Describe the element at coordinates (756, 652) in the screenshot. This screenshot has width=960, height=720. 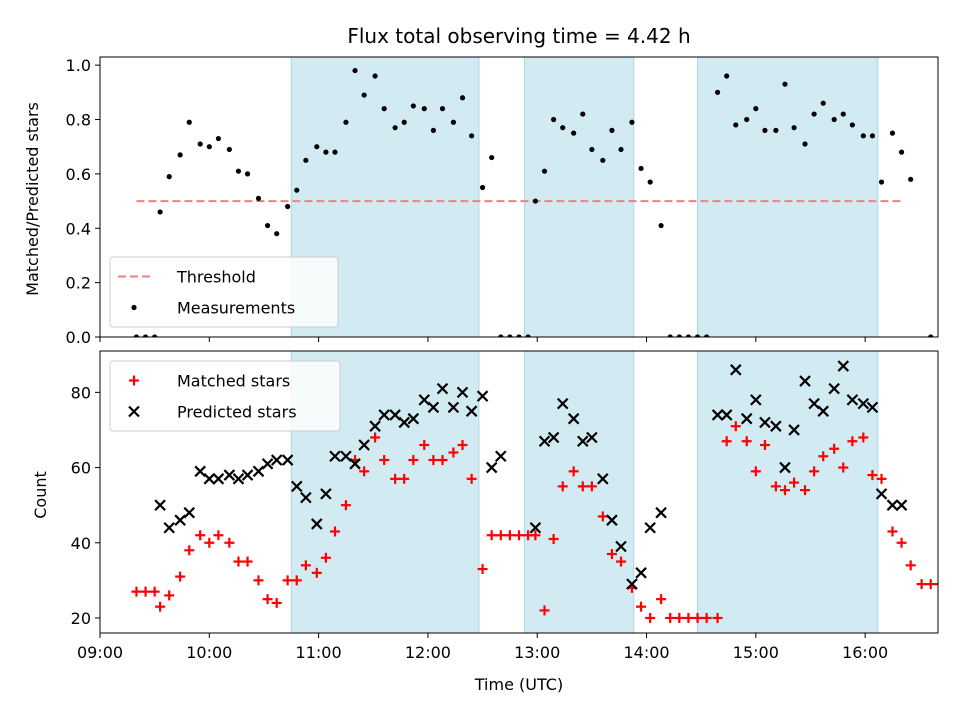
I see `x-tick-label-7: 15:00` at that location.